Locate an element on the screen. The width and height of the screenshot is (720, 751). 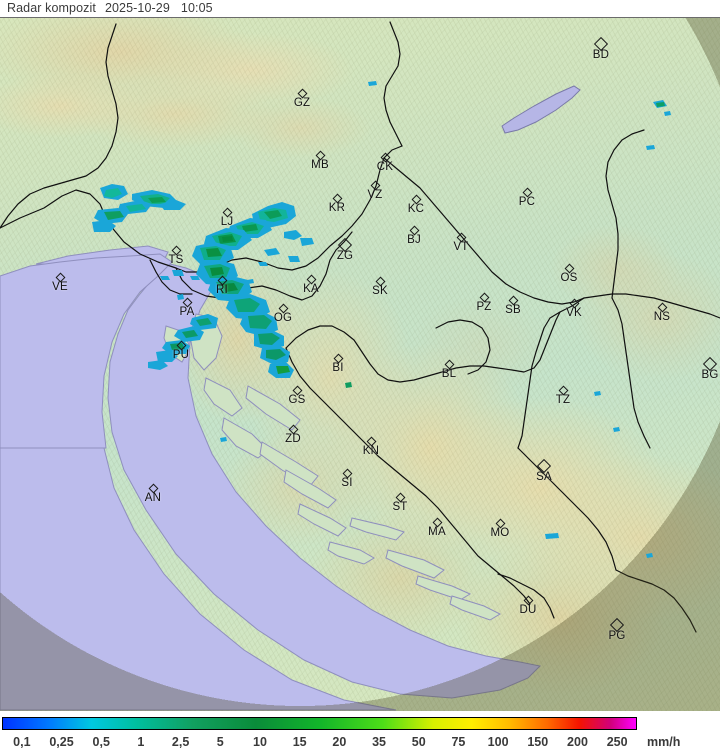
legend-colorbar is located at coordinates (319, 723).